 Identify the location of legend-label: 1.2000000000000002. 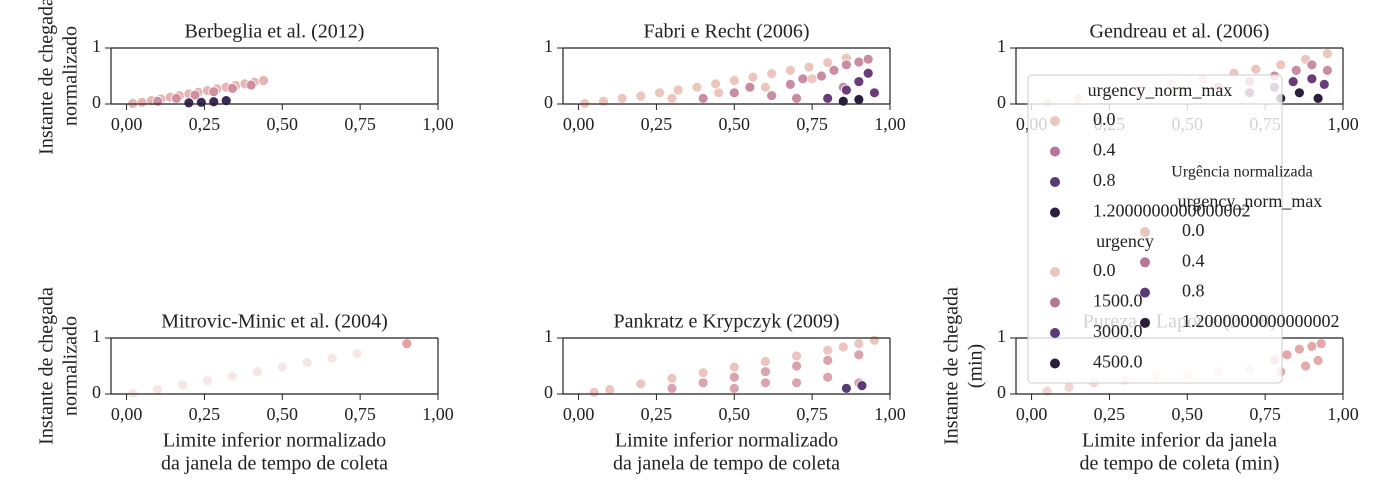
(1261, 321).